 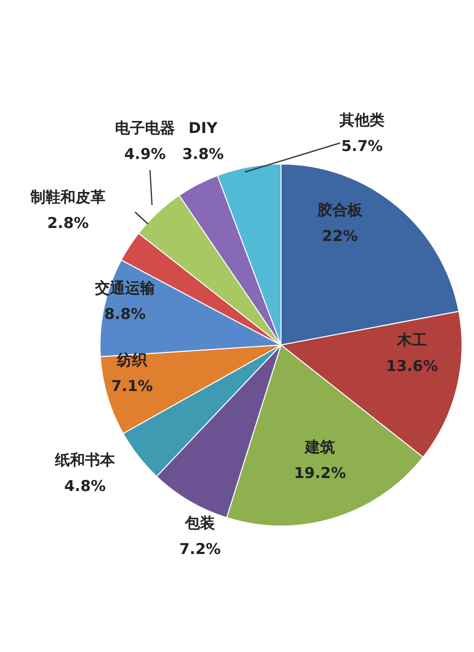 I want to click on slice-label: 纺织, so click(x=132, y=360).